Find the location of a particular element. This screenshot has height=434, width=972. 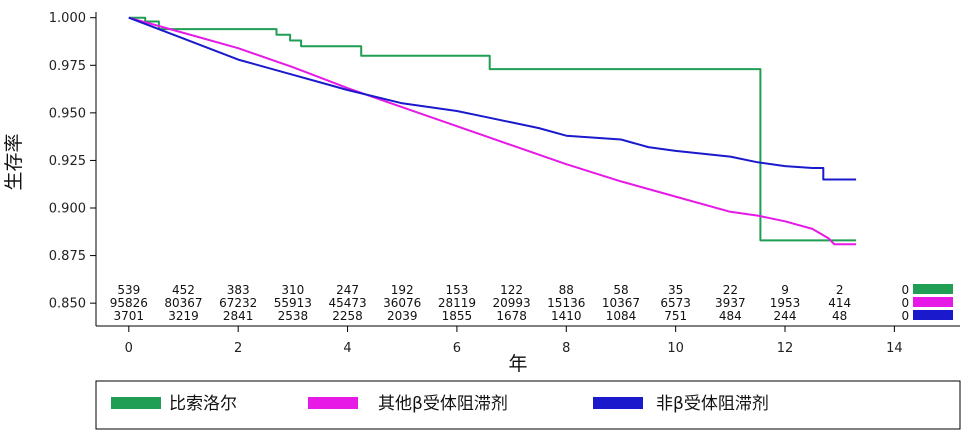

at-risk-value: 3937 is located at coordinates (730, 303).